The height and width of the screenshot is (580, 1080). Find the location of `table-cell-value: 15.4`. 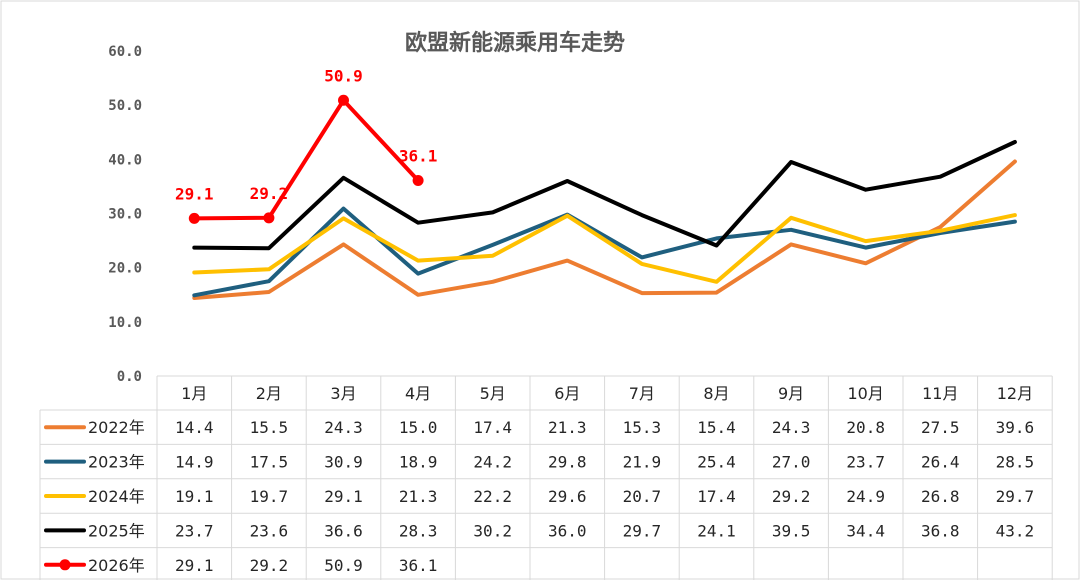

table-cell-value: 15.4 is located at coordinates (716, 427).